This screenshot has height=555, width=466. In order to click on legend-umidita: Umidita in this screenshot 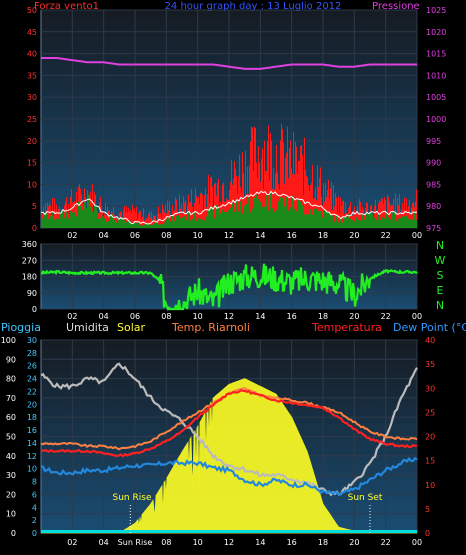, I will do `click(87, 327)`.